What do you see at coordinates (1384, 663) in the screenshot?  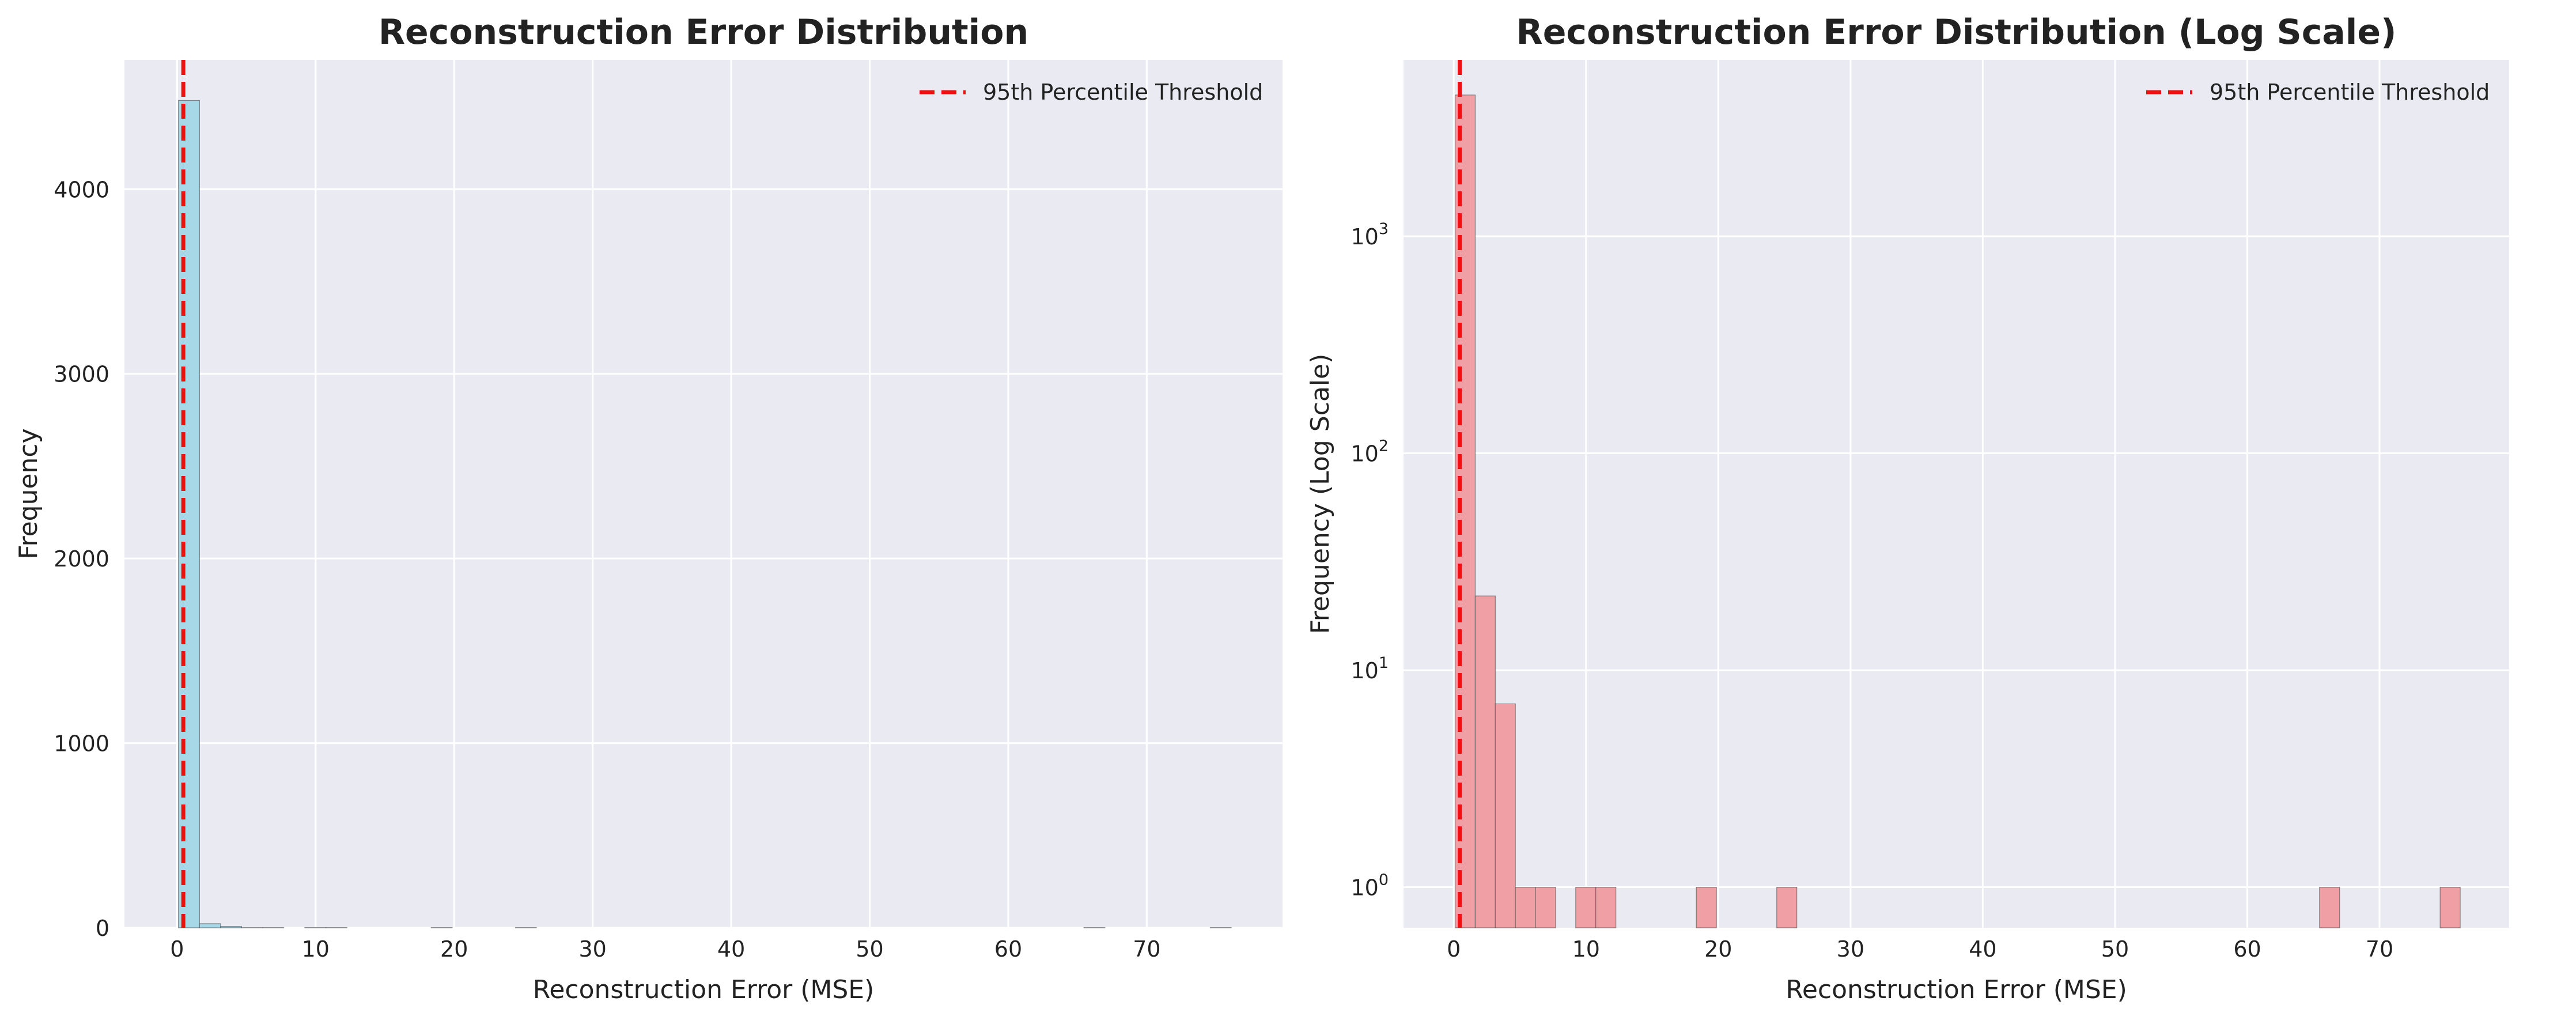 I see `y-tick-exponent: 1` at bounding box center [1384, 663].